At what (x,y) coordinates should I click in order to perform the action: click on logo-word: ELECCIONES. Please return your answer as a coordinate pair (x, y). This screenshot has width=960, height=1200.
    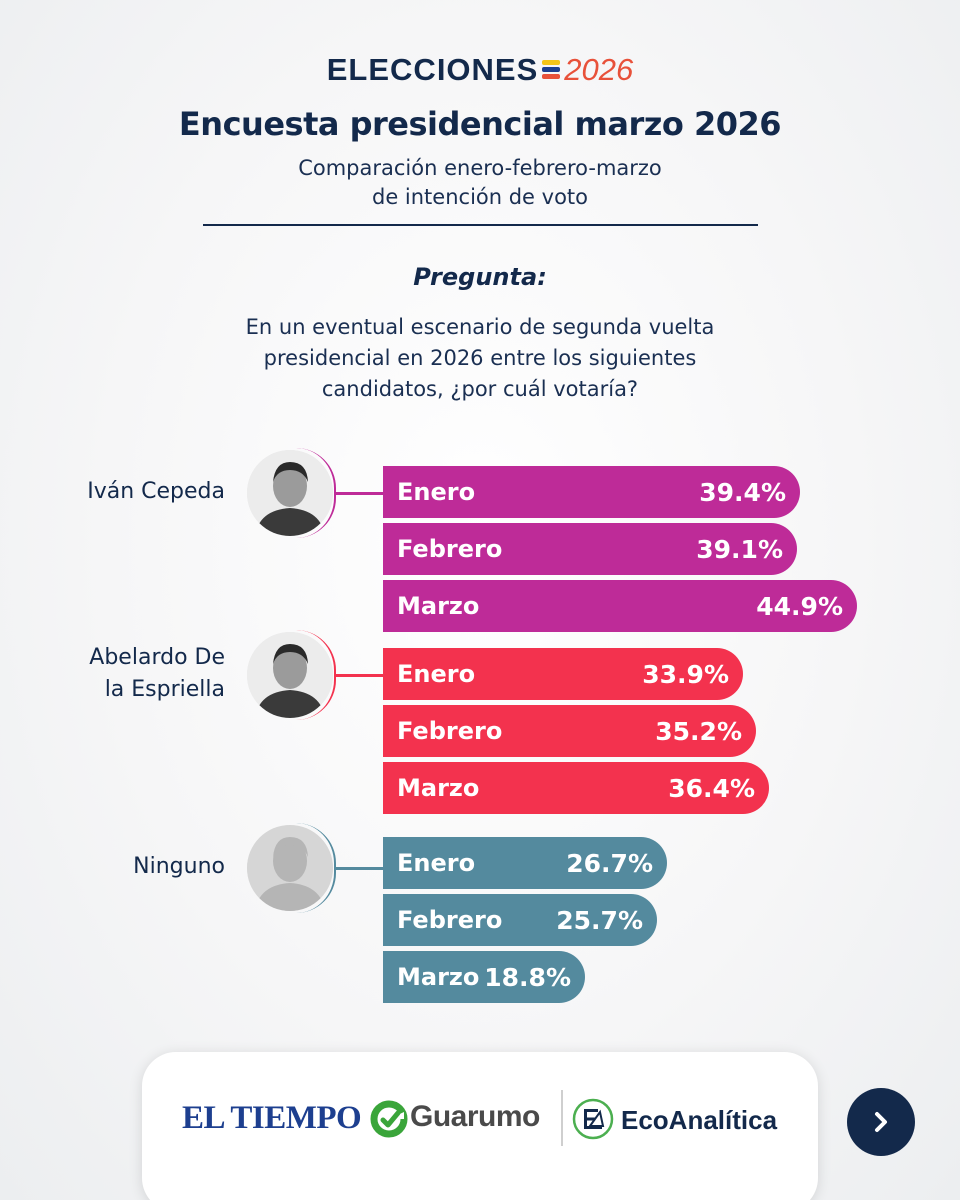
    Looking at the image, I should click on (432, 69).